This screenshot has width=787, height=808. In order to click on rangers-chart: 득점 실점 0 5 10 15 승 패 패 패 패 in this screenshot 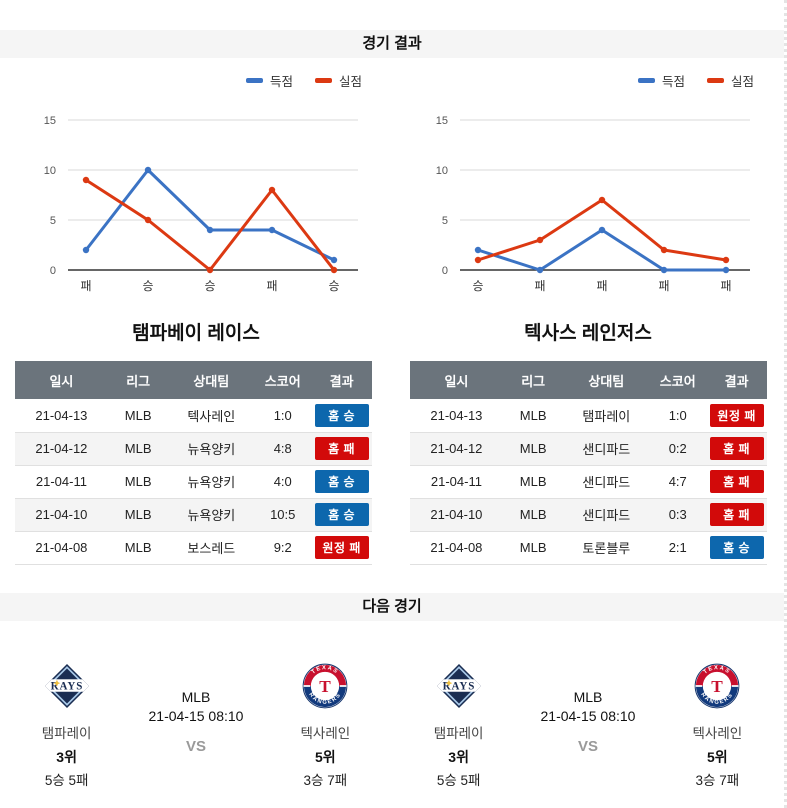, I will do `click(588, 184)`.